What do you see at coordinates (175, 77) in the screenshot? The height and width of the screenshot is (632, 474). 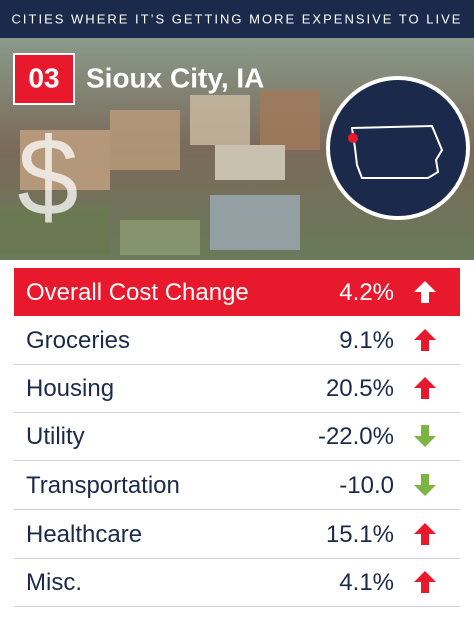 I see `city: Sioux City, IA` at bounding box center [175, 77].